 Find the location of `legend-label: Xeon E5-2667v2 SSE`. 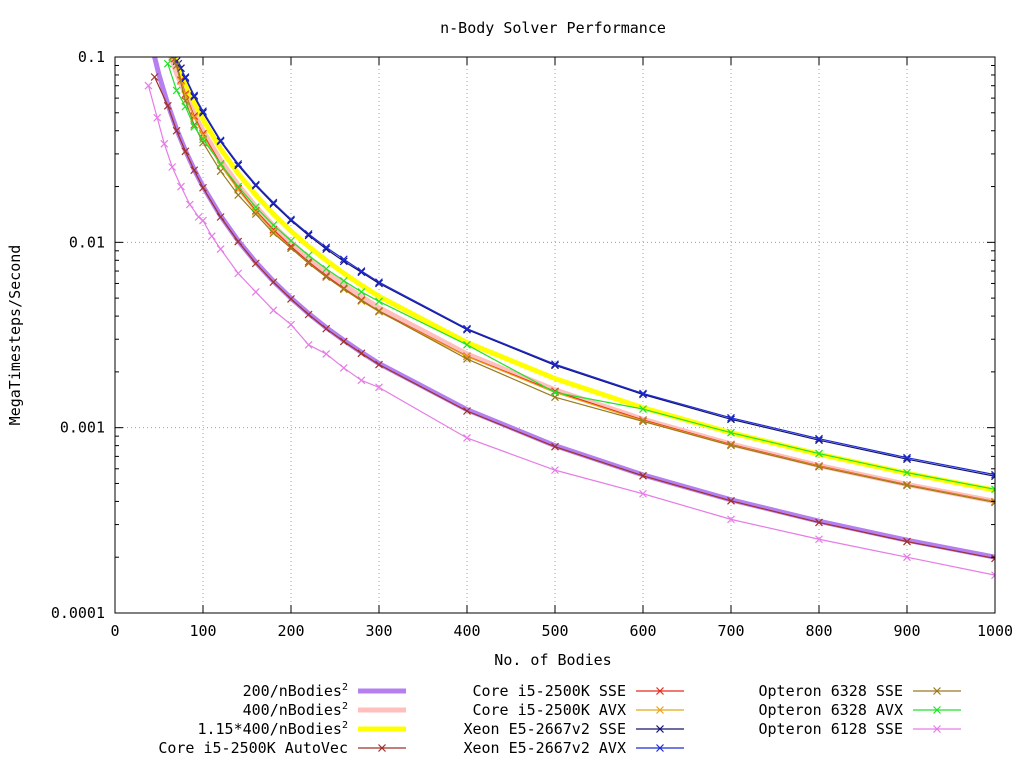

legend-label: Xeon E5-2667v2 SSE is located at coordinates (544, 729).